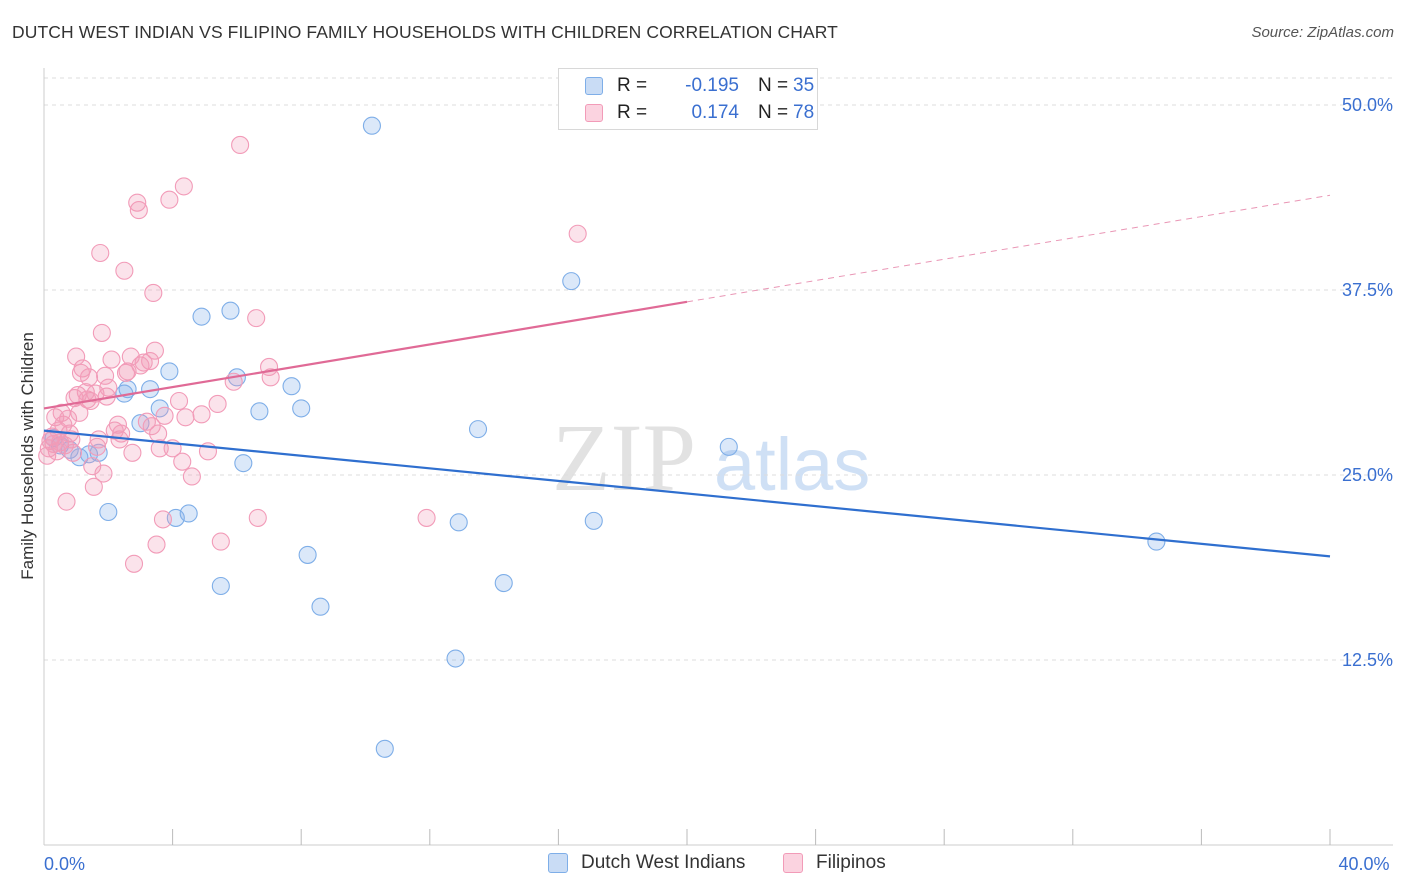 The height and width of the screenshot is (892, 1406). I want to click on x-tick-label: 40.0%, so click(1363, 864).